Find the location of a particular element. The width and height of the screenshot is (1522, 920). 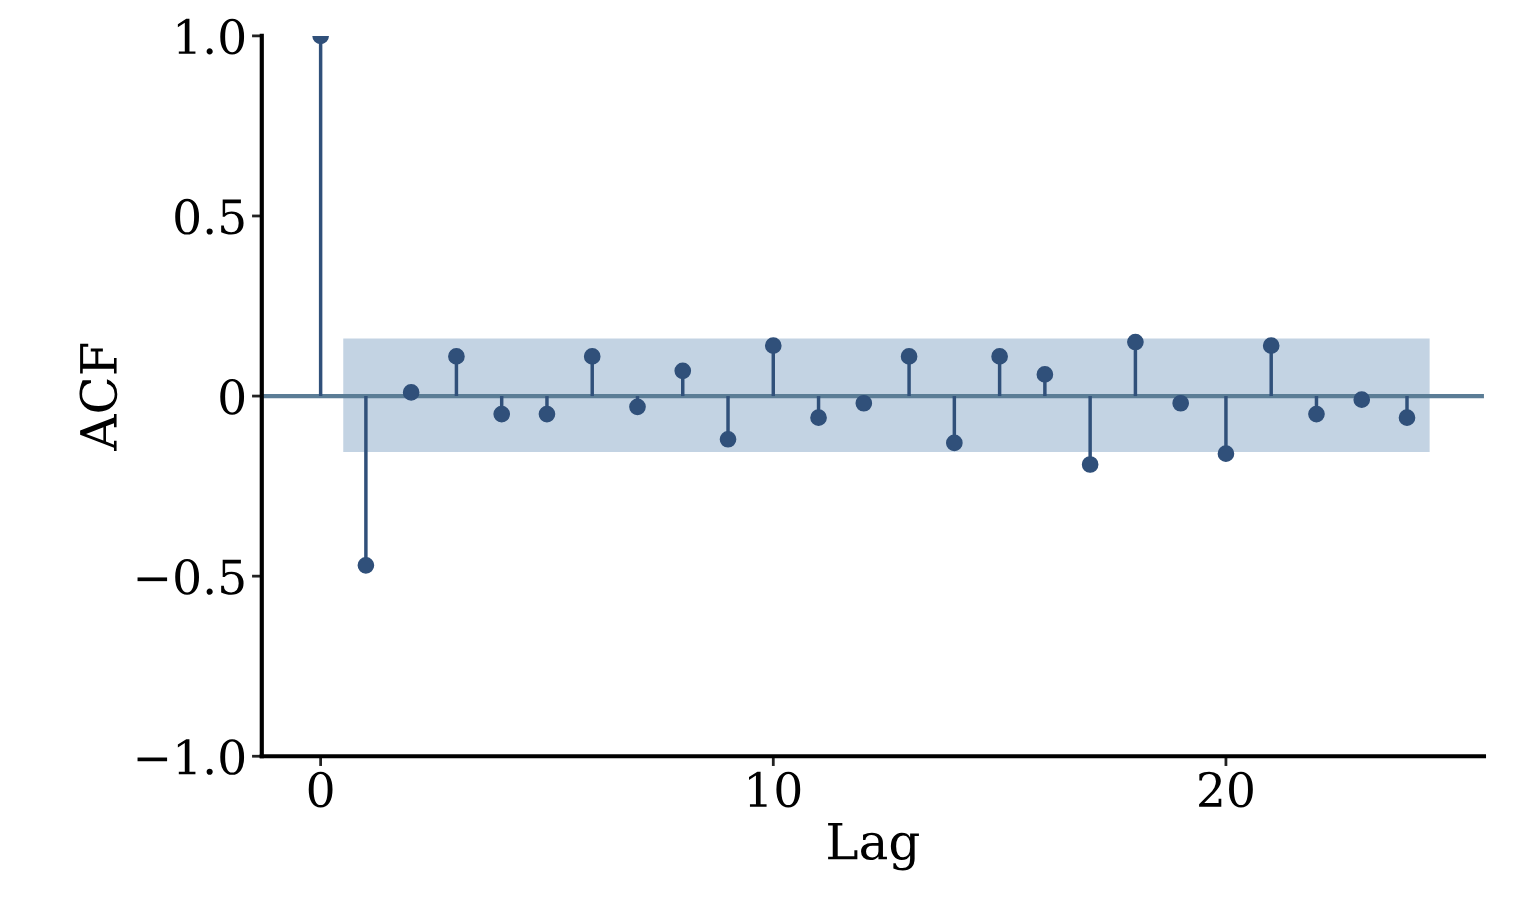

x-tick-label: 0 is located at coordinates (320, 789).